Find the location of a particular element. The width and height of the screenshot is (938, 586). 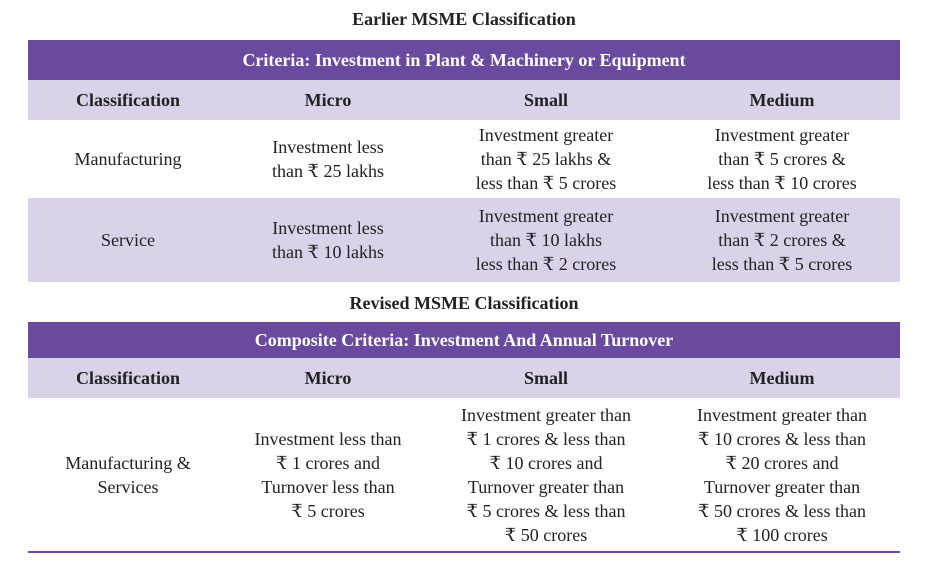

text-line: ₹ 50 crores & less than is located at coordinates (782, 510).